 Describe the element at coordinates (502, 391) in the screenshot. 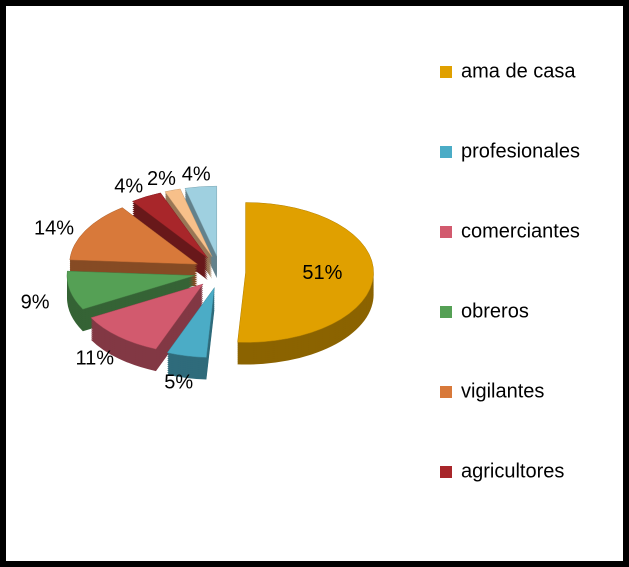

I see `legend-label: vigilantes` at that location.